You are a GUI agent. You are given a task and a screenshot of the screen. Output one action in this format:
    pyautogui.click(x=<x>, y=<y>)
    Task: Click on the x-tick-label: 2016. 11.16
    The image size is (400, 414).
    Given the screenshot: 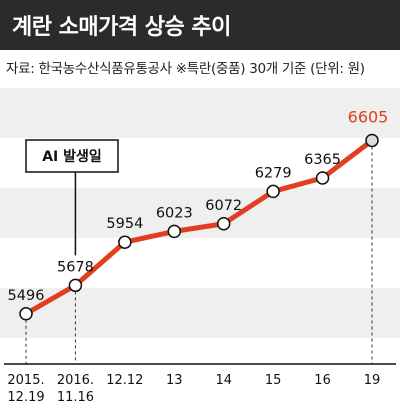 What is the action you would take?
    pyautogui.click(x=75, y=389)
    